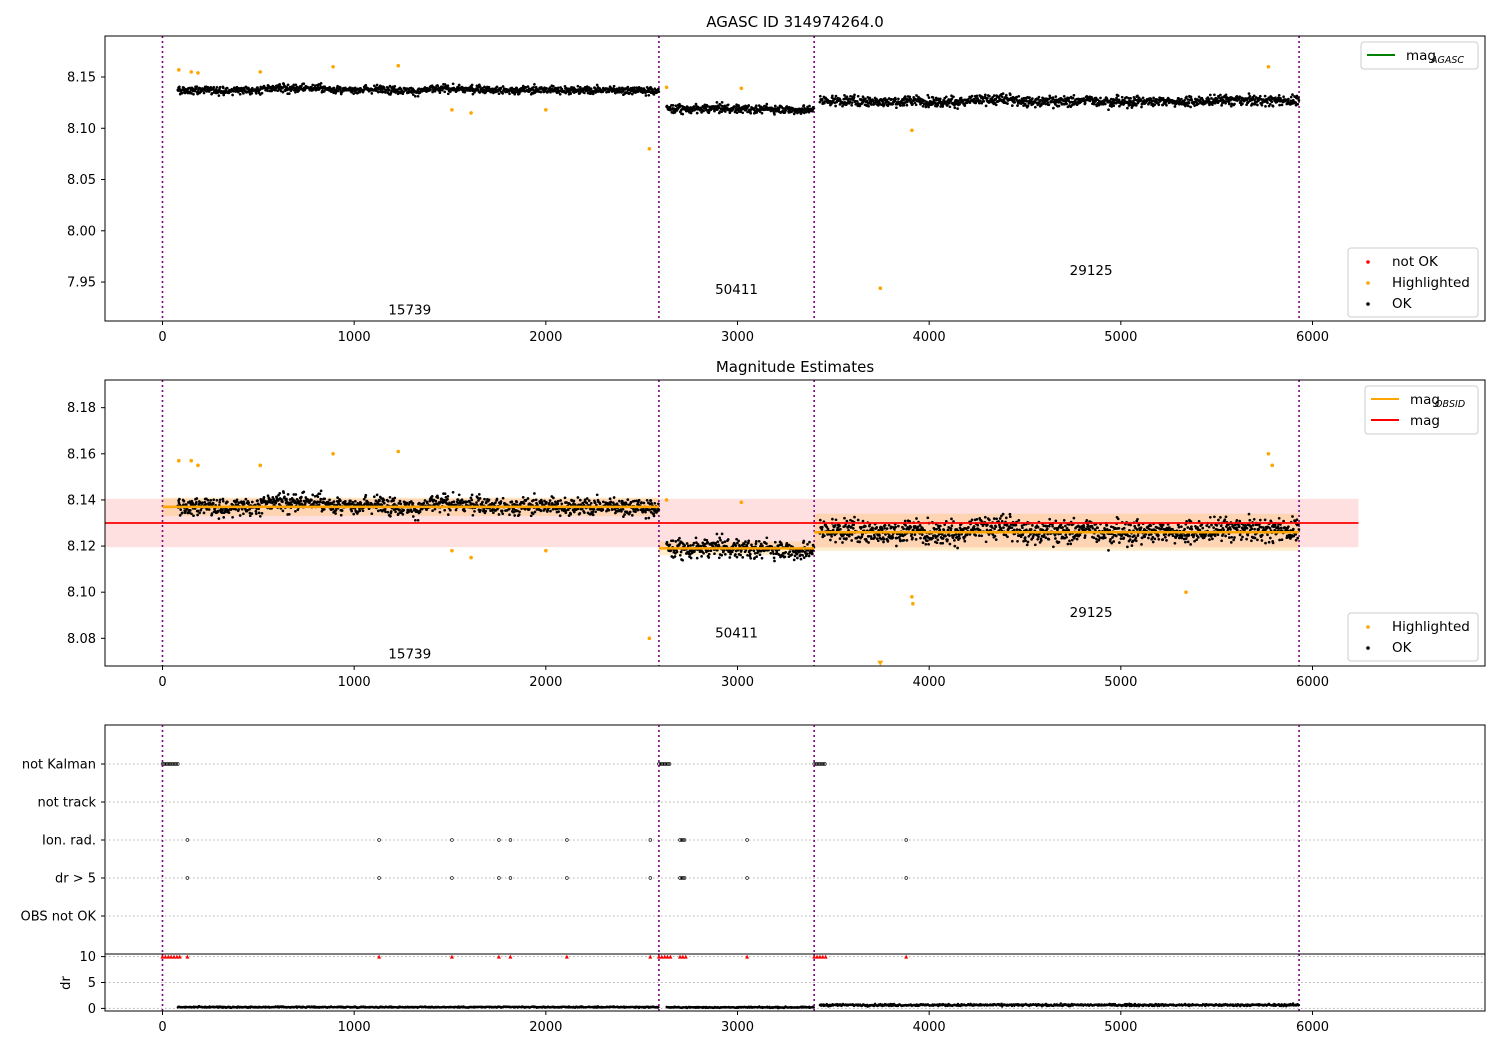 The height and width of the screenshot is (1050, 1500). Describe the element at coordinates (81, 231) in the screenshot. I see `y-tick-label: 8.00` at that location.